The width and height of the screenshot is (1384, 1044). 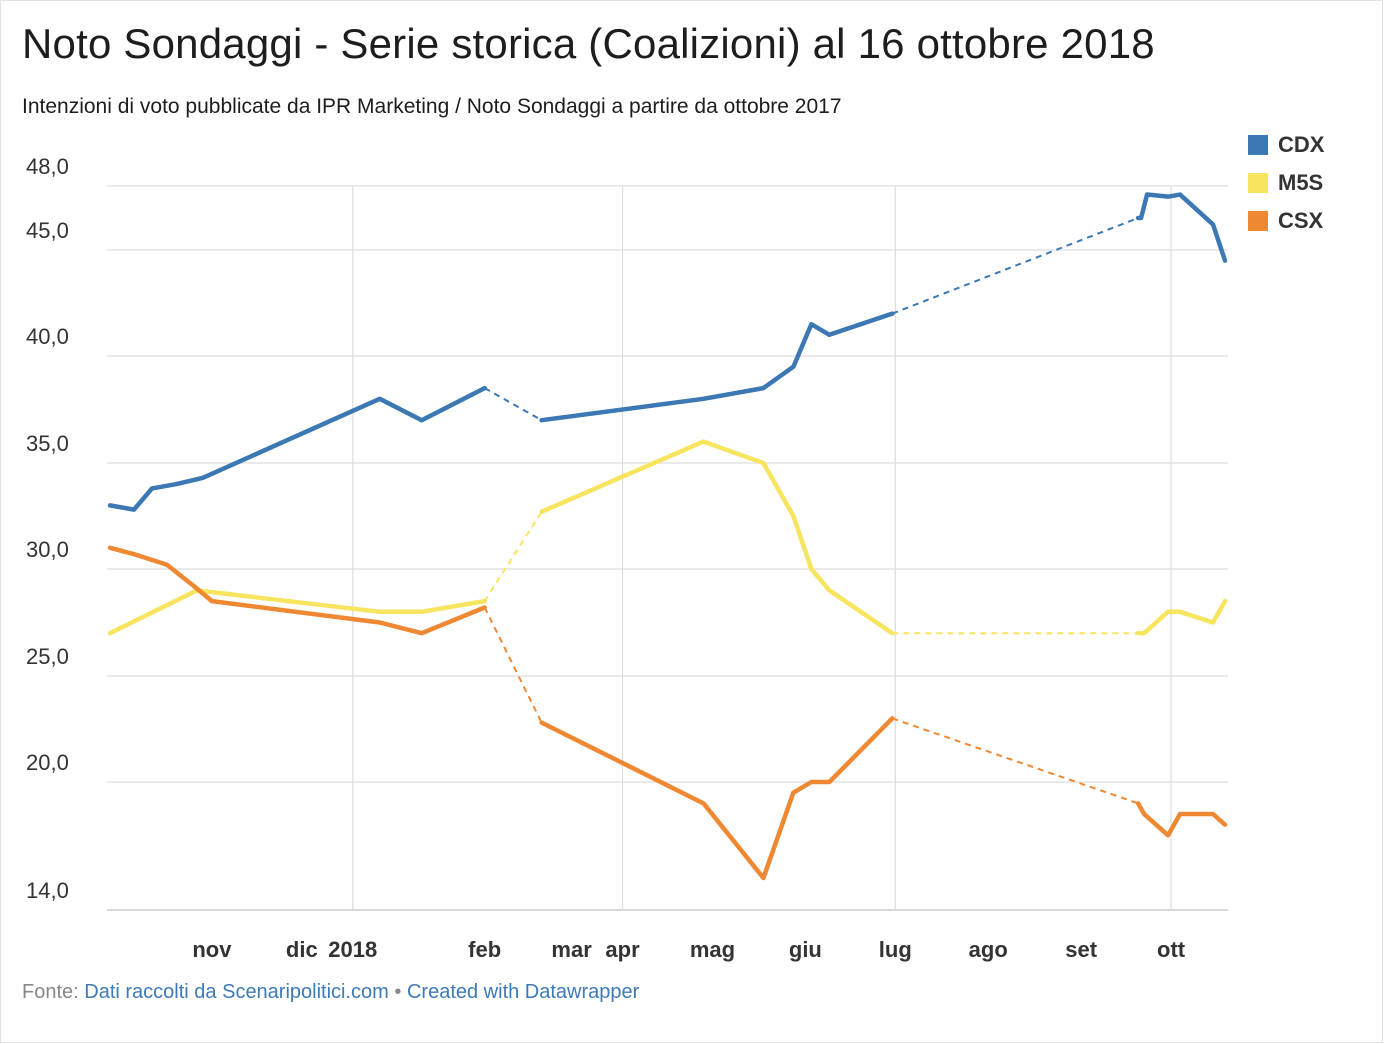 I want to click on legend-swatch-cdx, so click(x=1258, y=145).